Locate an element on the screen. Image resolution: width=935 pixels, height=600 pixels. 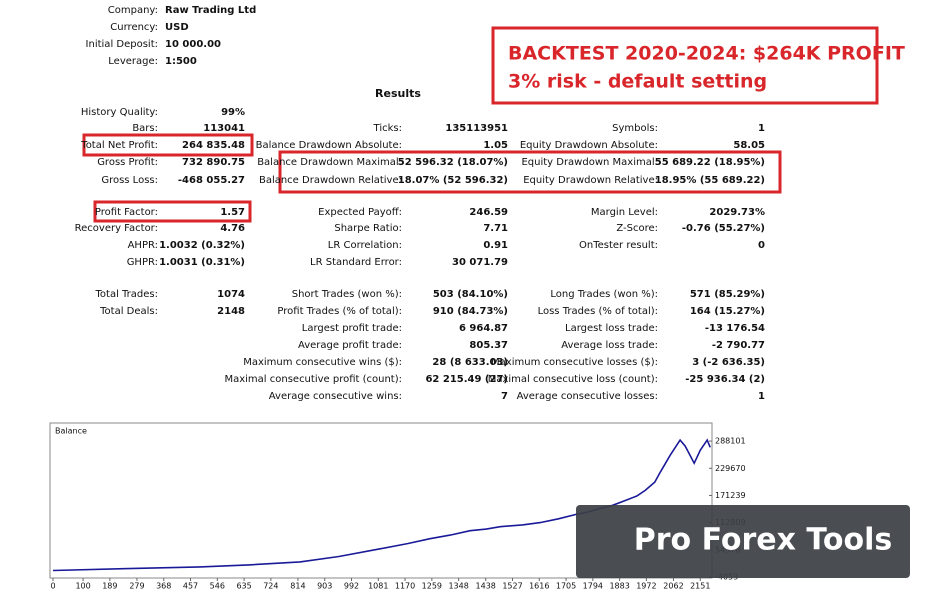
x-tick-label: 1972 is located at coordinates (646, 586).